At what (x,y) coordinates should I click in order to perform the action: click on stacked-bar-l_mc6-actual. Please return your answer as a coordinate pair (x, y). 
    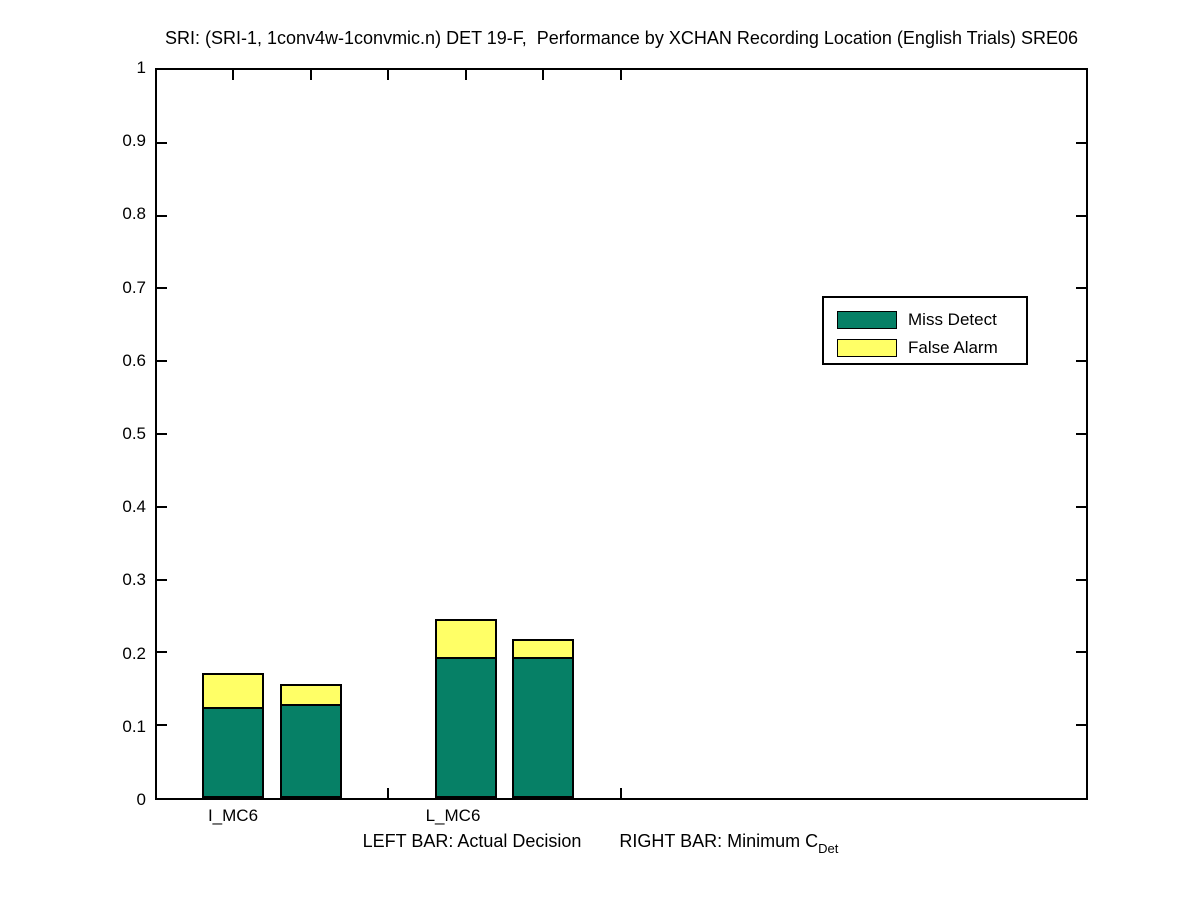
    Looking at the image, I should click on (466, 708).